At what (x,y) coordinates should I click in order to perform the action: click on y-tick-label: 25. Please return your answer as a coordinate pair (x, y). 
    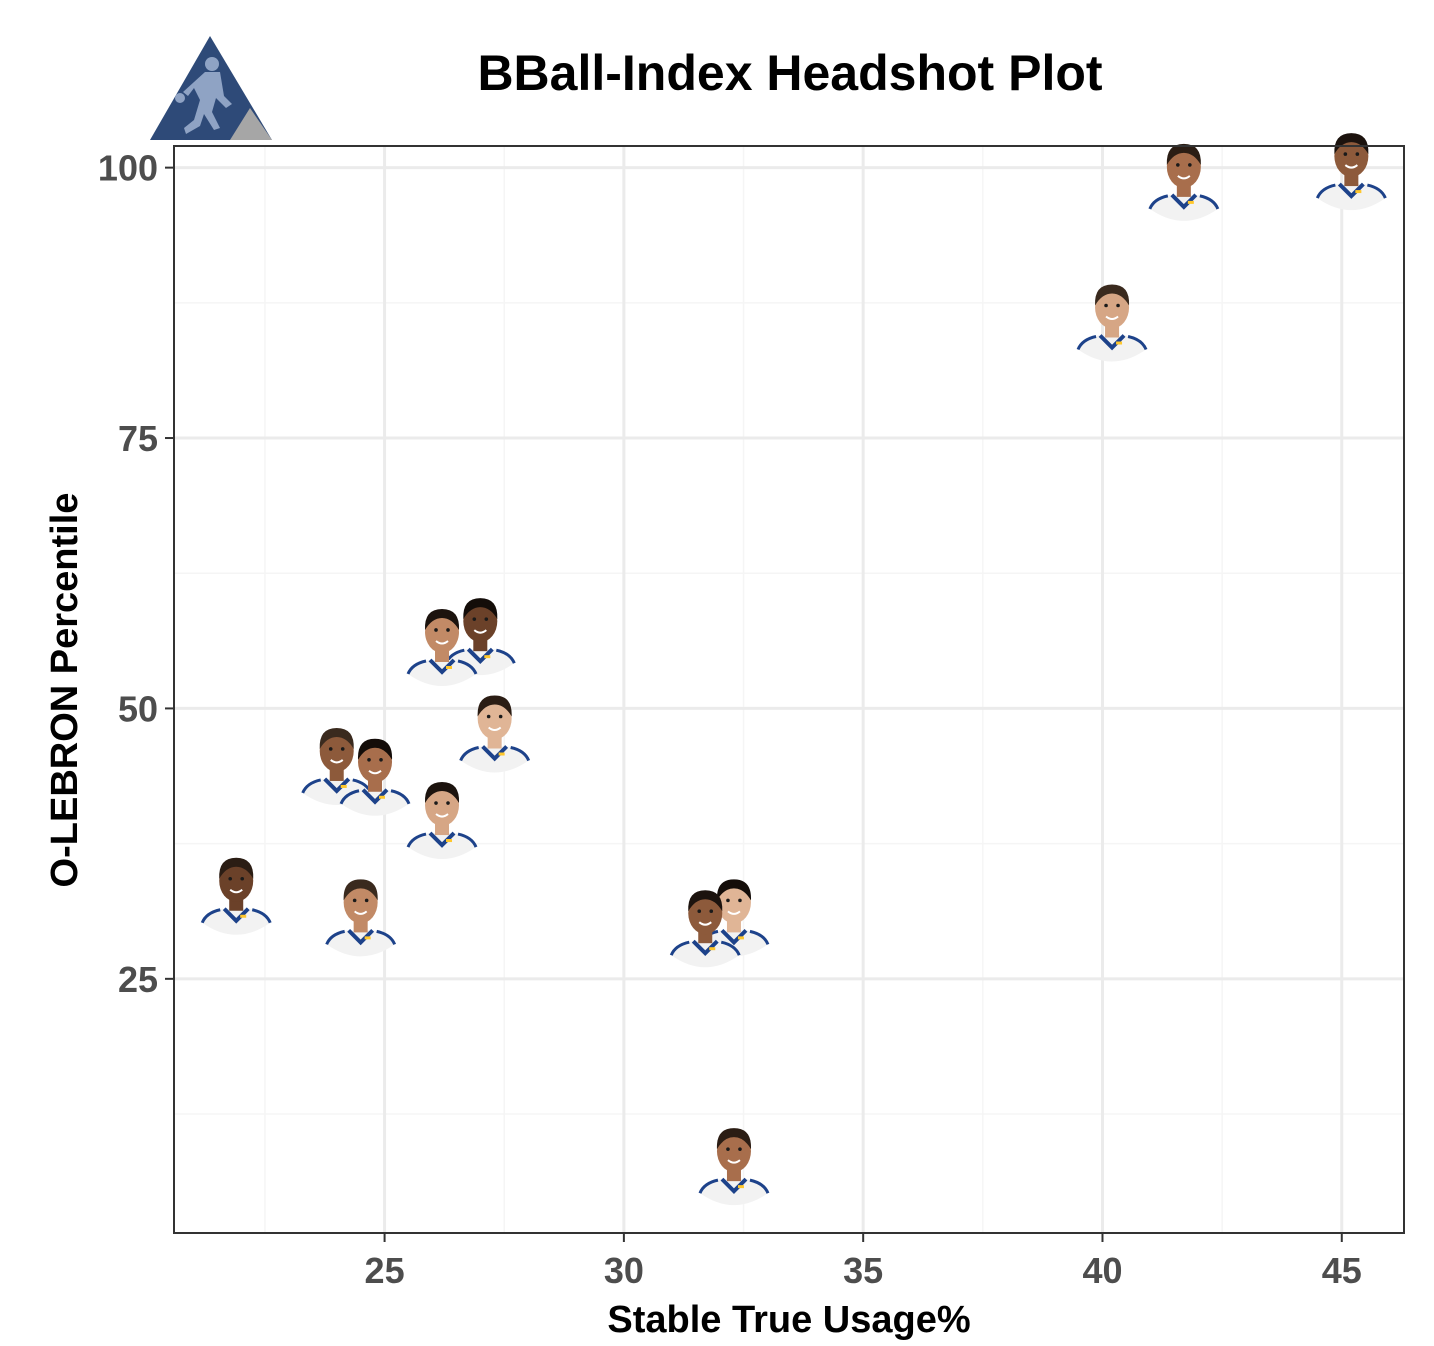
    Looking at the image, I should click on (138, 979).